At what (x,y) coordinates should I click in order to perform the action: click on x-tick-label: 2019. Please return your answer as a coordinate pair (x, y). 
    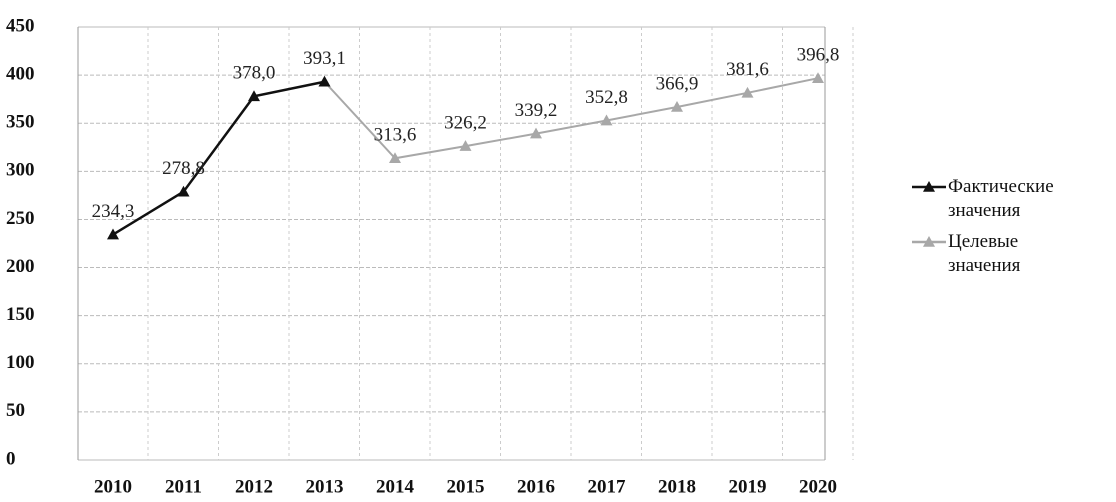
    Looking at the image, I should click on (748, 486).